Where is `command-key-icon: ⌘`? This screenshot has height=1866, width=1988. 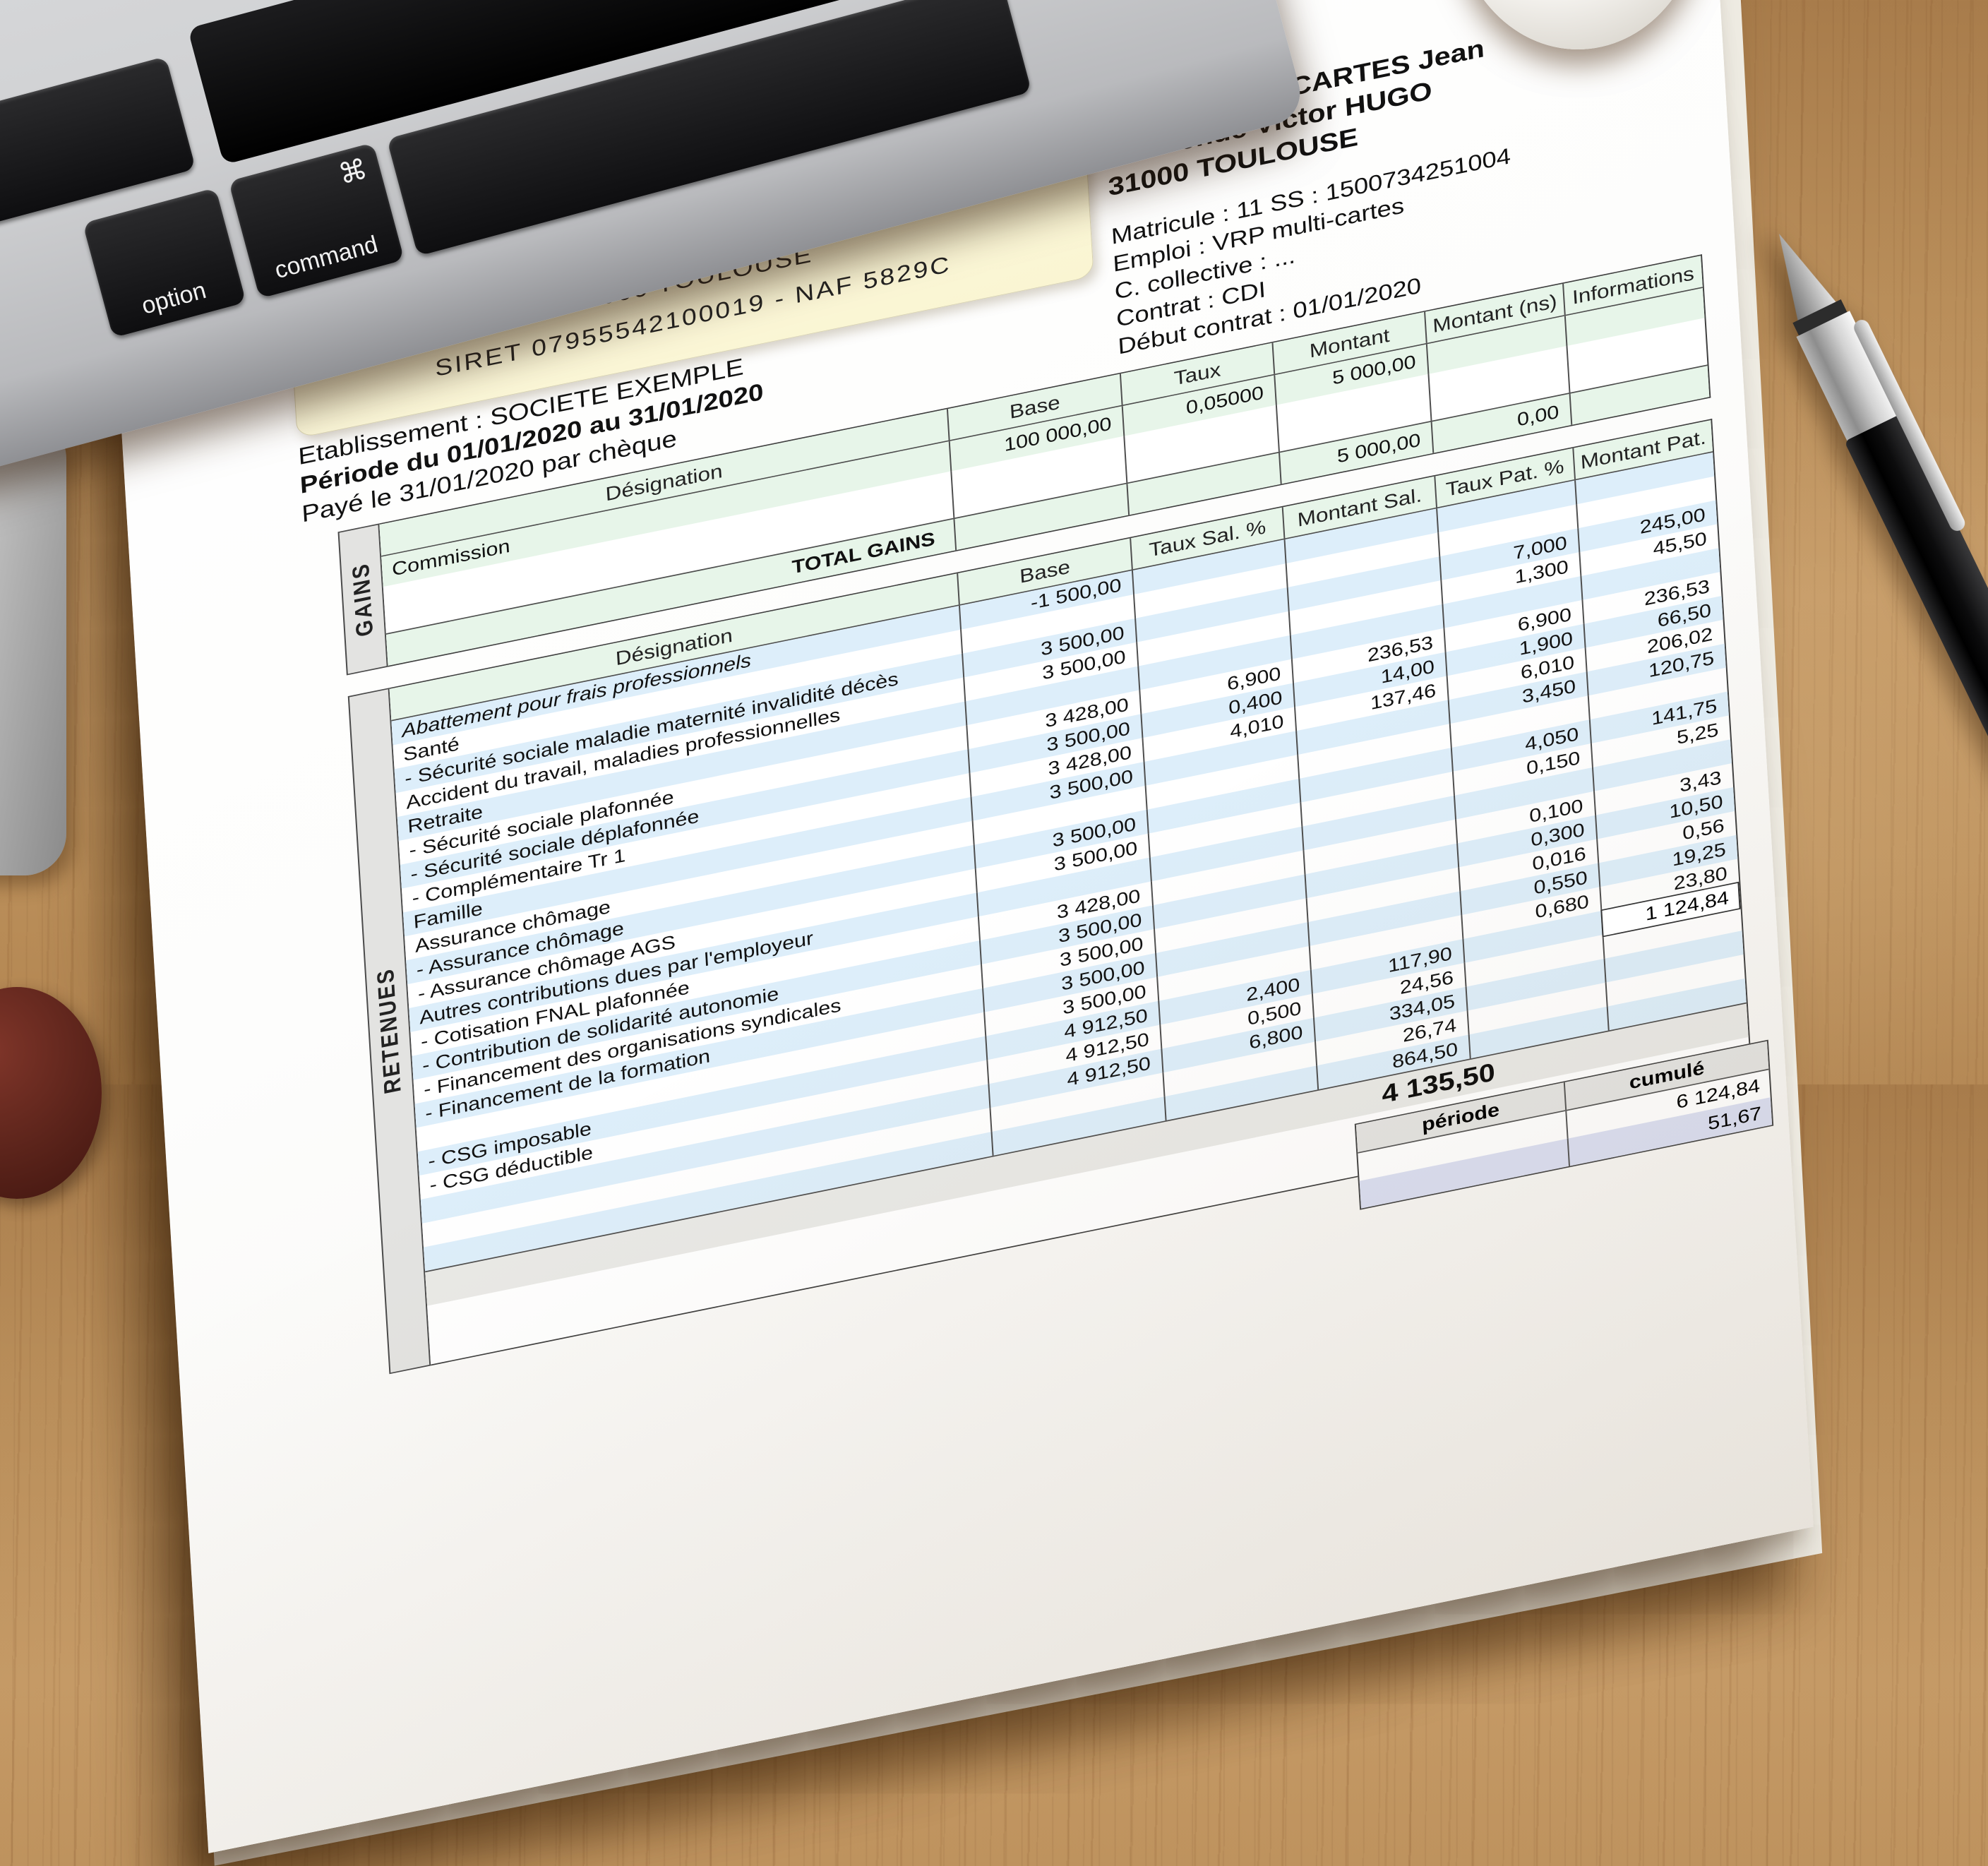 command-key-icon: ⌘ is located at coordinates (353, 172).